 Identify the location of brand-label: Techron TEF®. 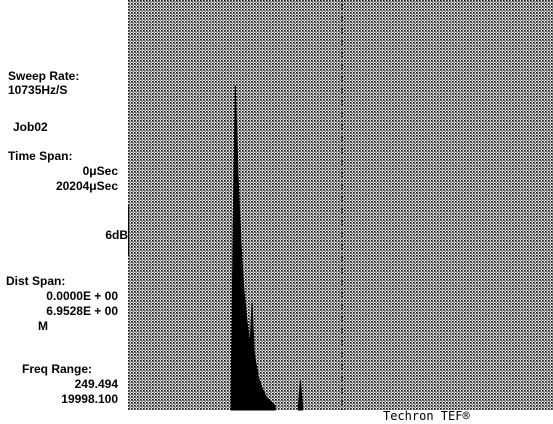
(426, 416).